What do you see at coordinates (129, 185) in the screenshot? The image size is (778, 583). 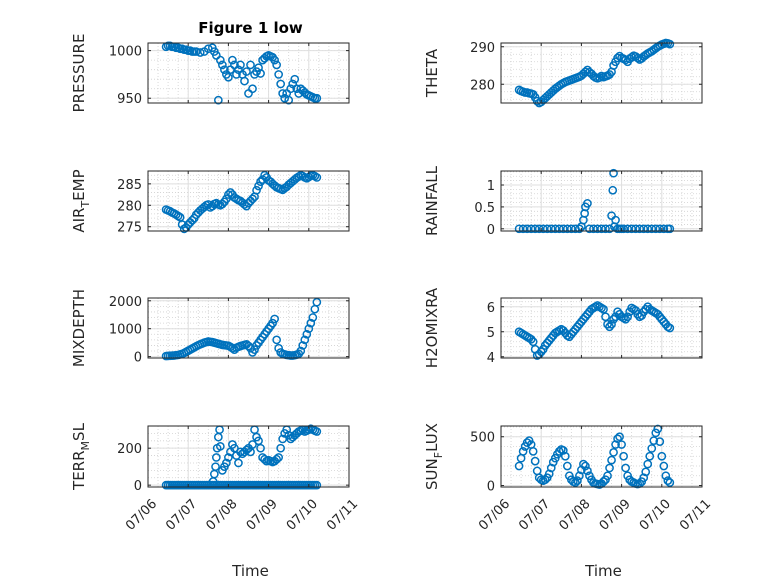 I see `y-tick-label: 285` at bounding box center [129, 185].